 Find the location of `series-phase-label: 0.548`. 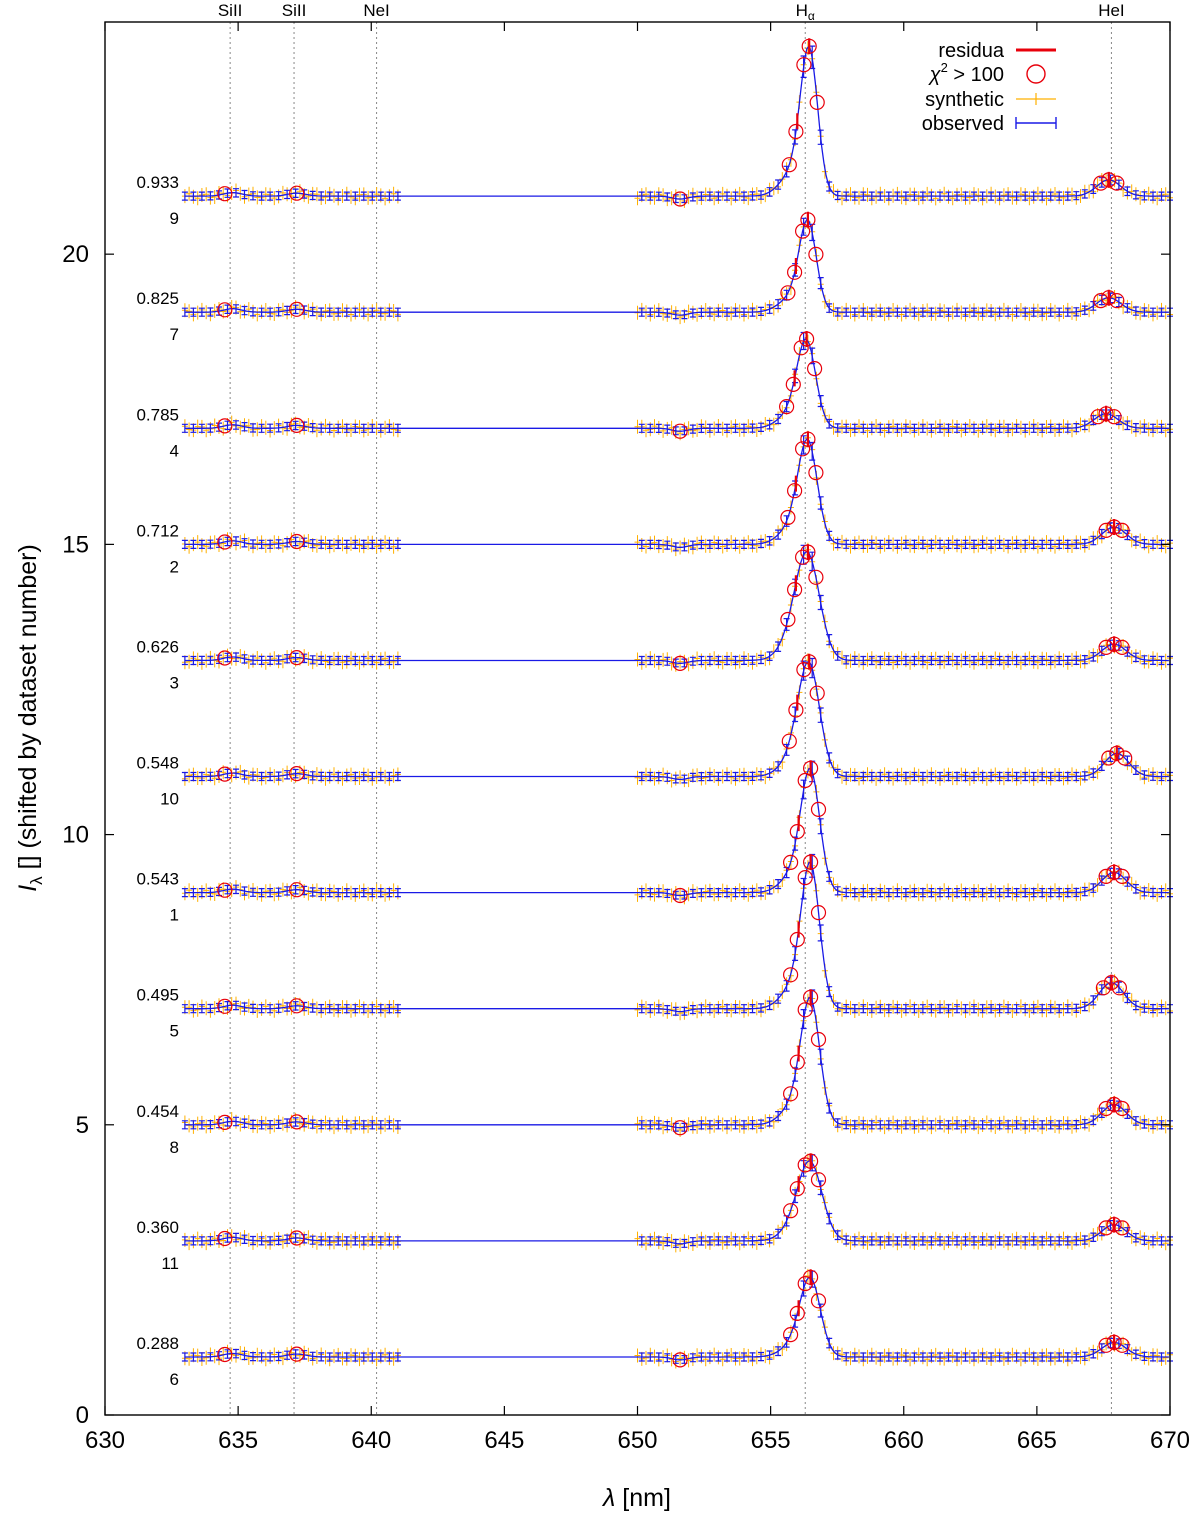

series-phase-label: 0.548 is located at coordinates (157, 763).